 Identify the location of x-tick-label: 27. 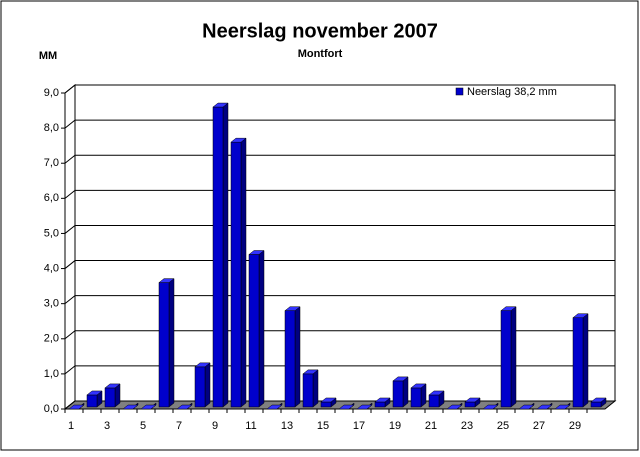
(539, 426).